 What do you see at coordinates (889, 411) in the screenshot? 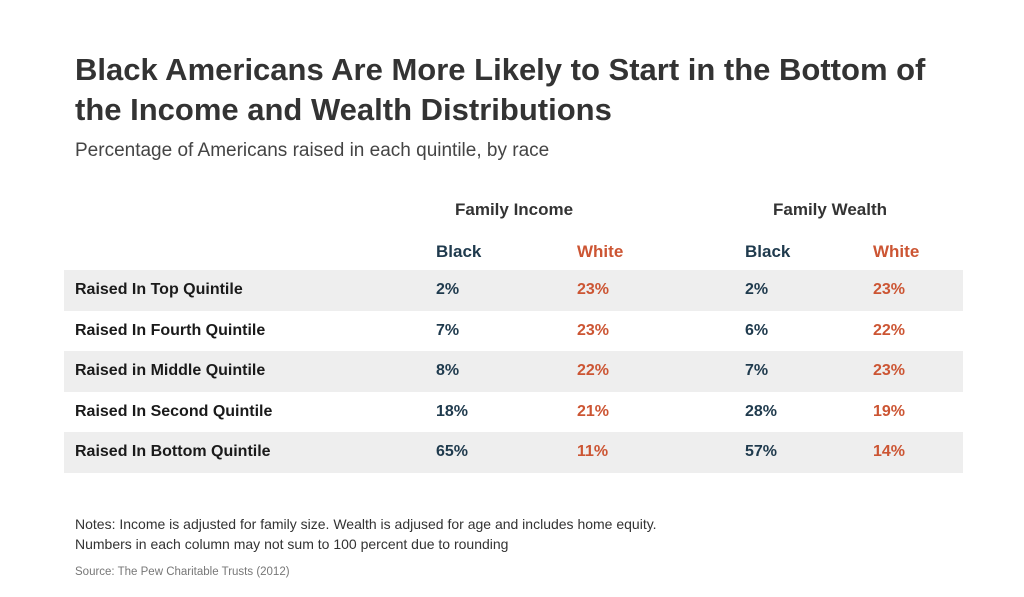
I see `cell-wealth-white: 19%` at bounding box center [889, 411].